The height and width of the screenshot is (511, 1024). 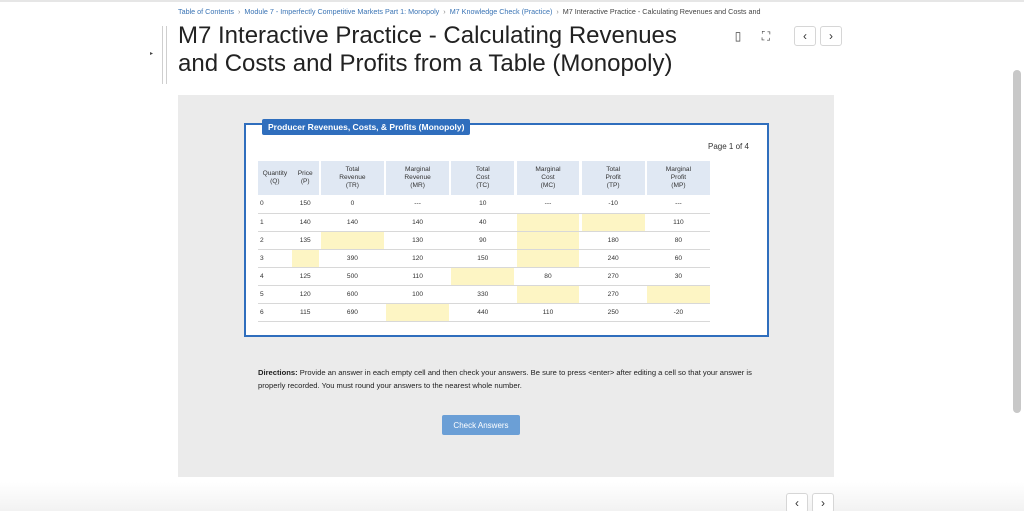 I want to click on cell-total-cost: 330, so click(x=483, y=294).